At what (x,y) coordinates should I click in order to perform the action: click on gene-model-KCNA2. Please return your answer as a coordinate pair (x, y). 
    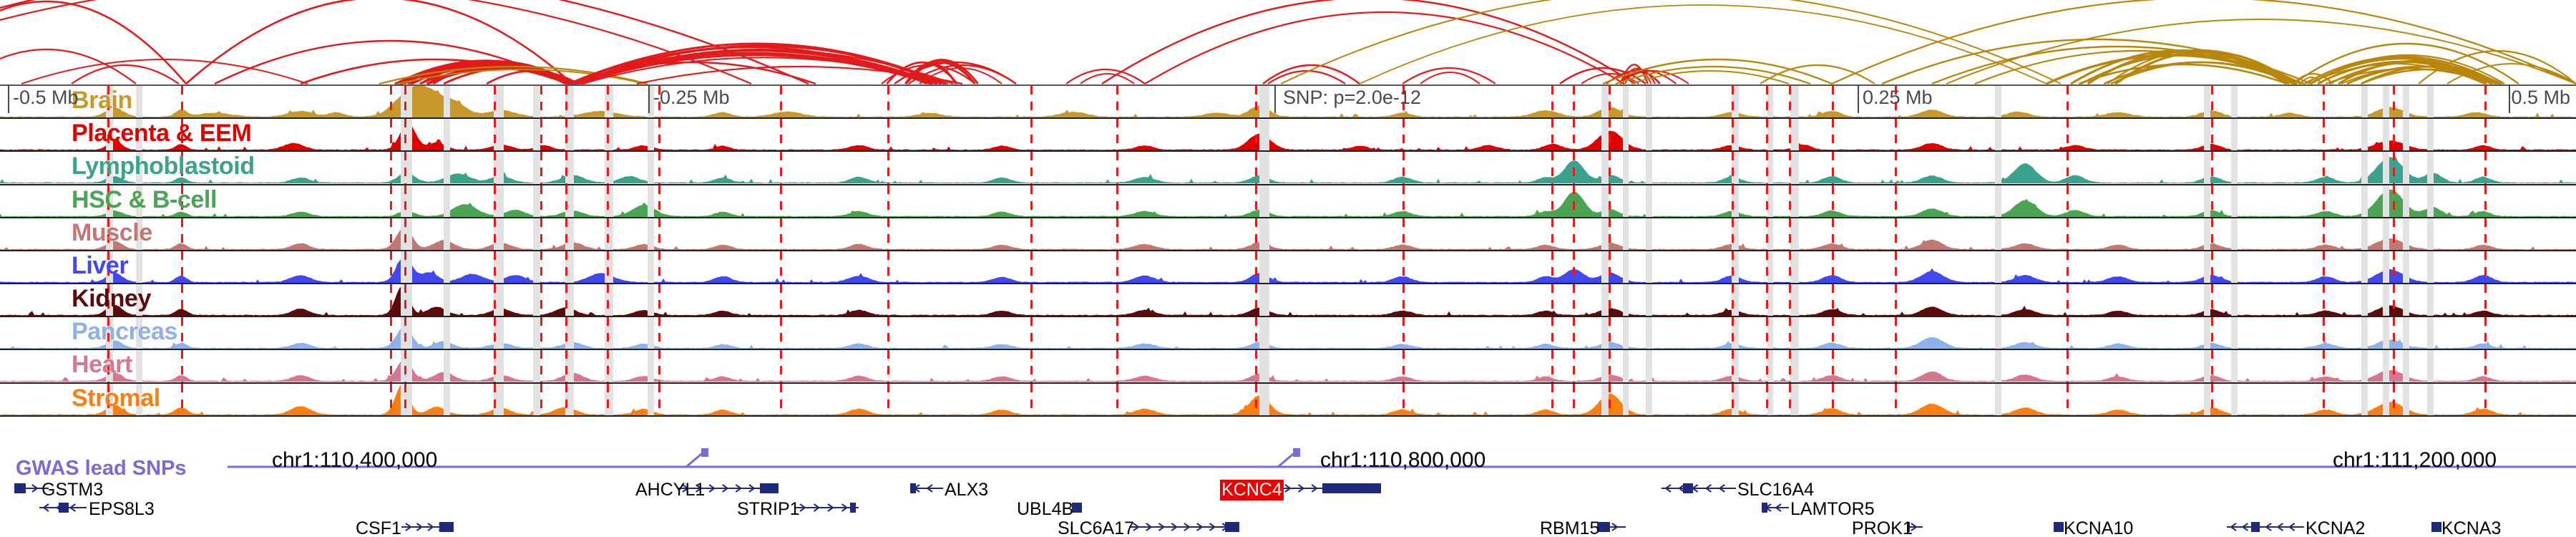
    Looking at the image, I should click on (2265, 527).